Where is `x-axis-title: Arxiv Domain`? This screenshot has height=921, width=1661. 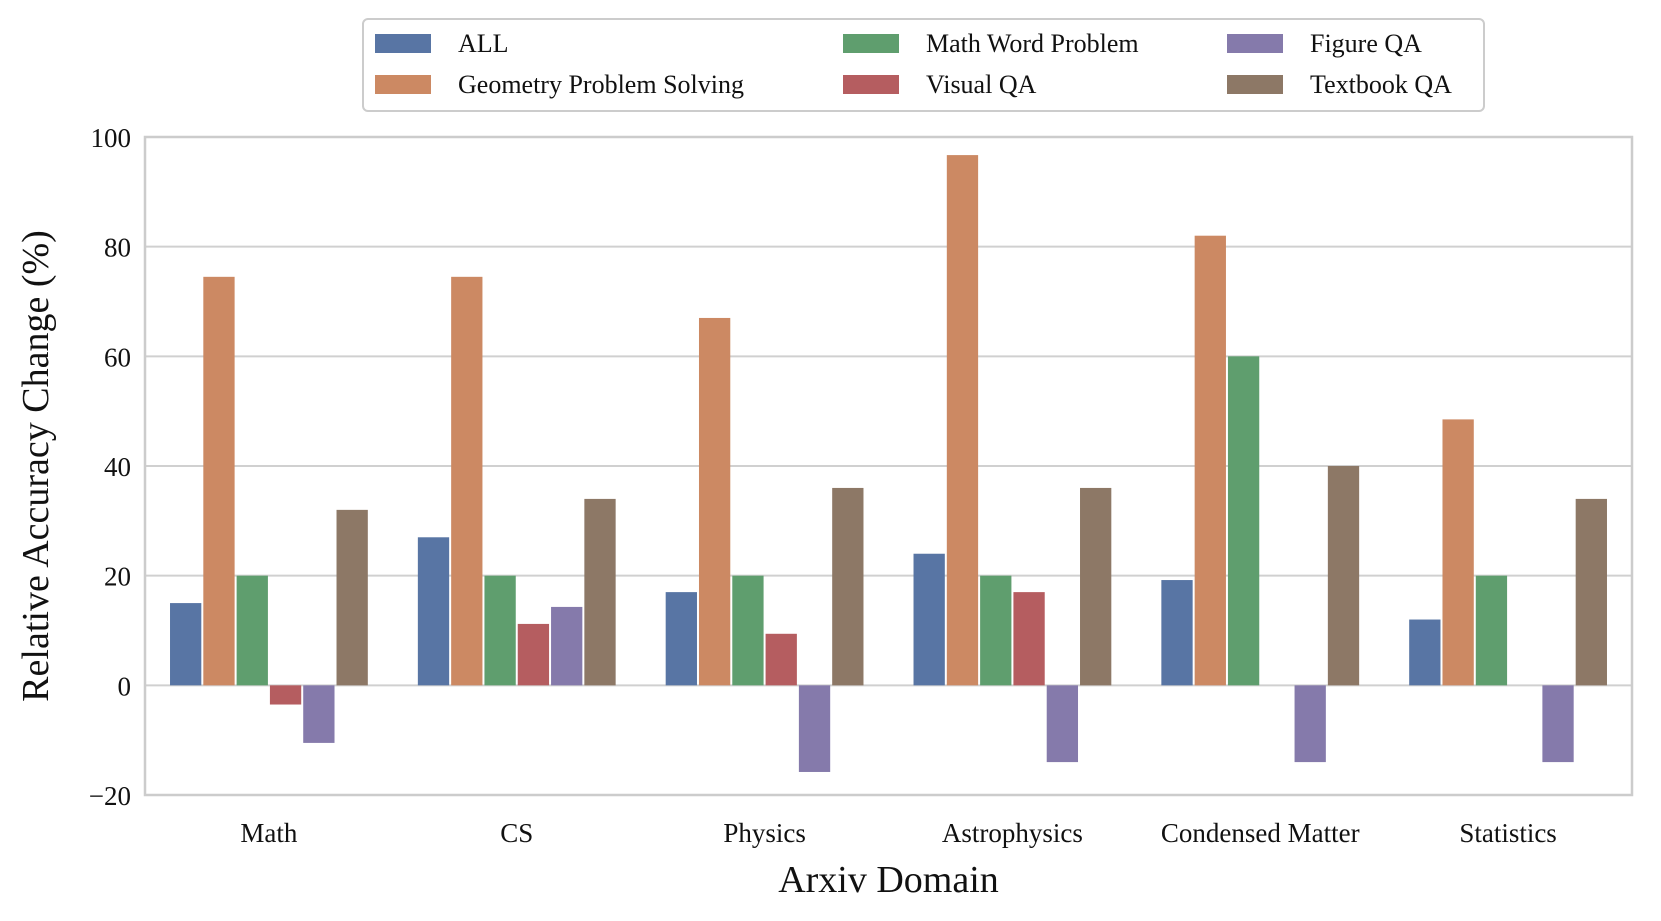
x-axis-title: Arxiv Domain is located at coordinates (888, 880).